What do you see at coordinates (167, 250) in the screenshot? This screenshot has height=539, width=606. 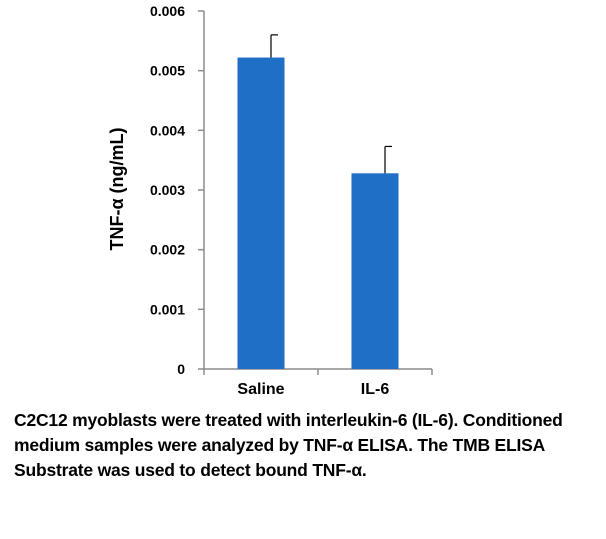 I see `y-tick-label: 0.002` at bounding box center [167, 250].